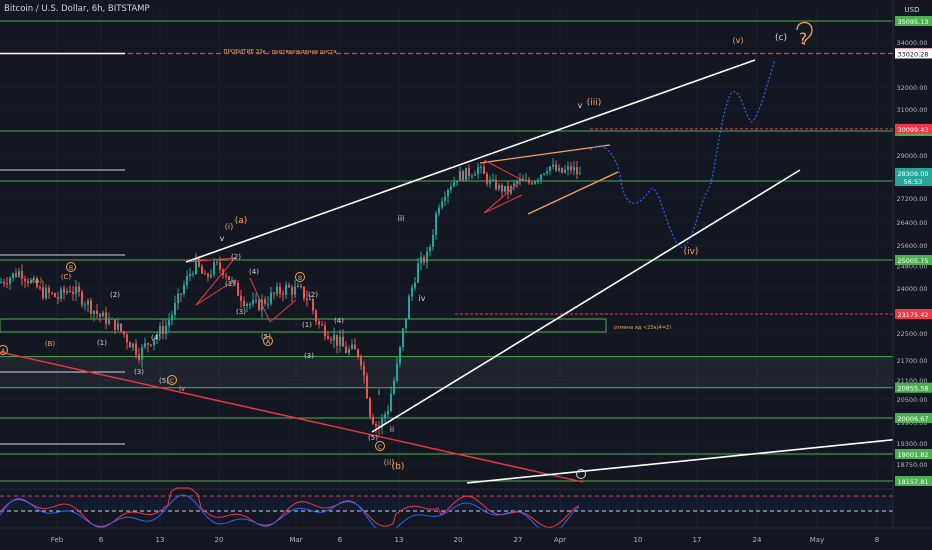 This screenshot has width=932, height=550. What do you see at coordinates (911, 267) in the screenshot?
I see `price-axis-tick: 24800.00` at bounding box center [911, 267].